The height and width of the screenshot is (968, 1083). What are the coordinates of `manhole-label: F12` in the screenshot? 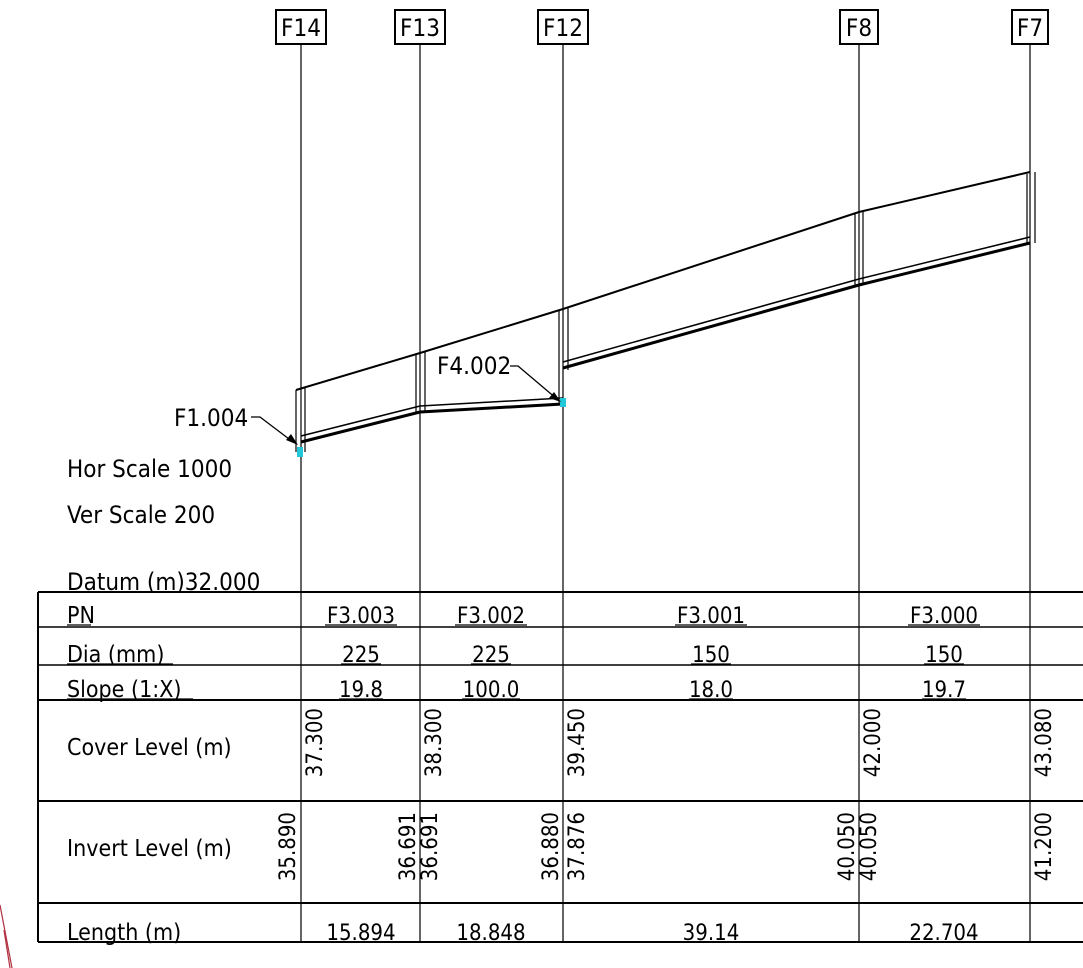 It's located at (563, 28).